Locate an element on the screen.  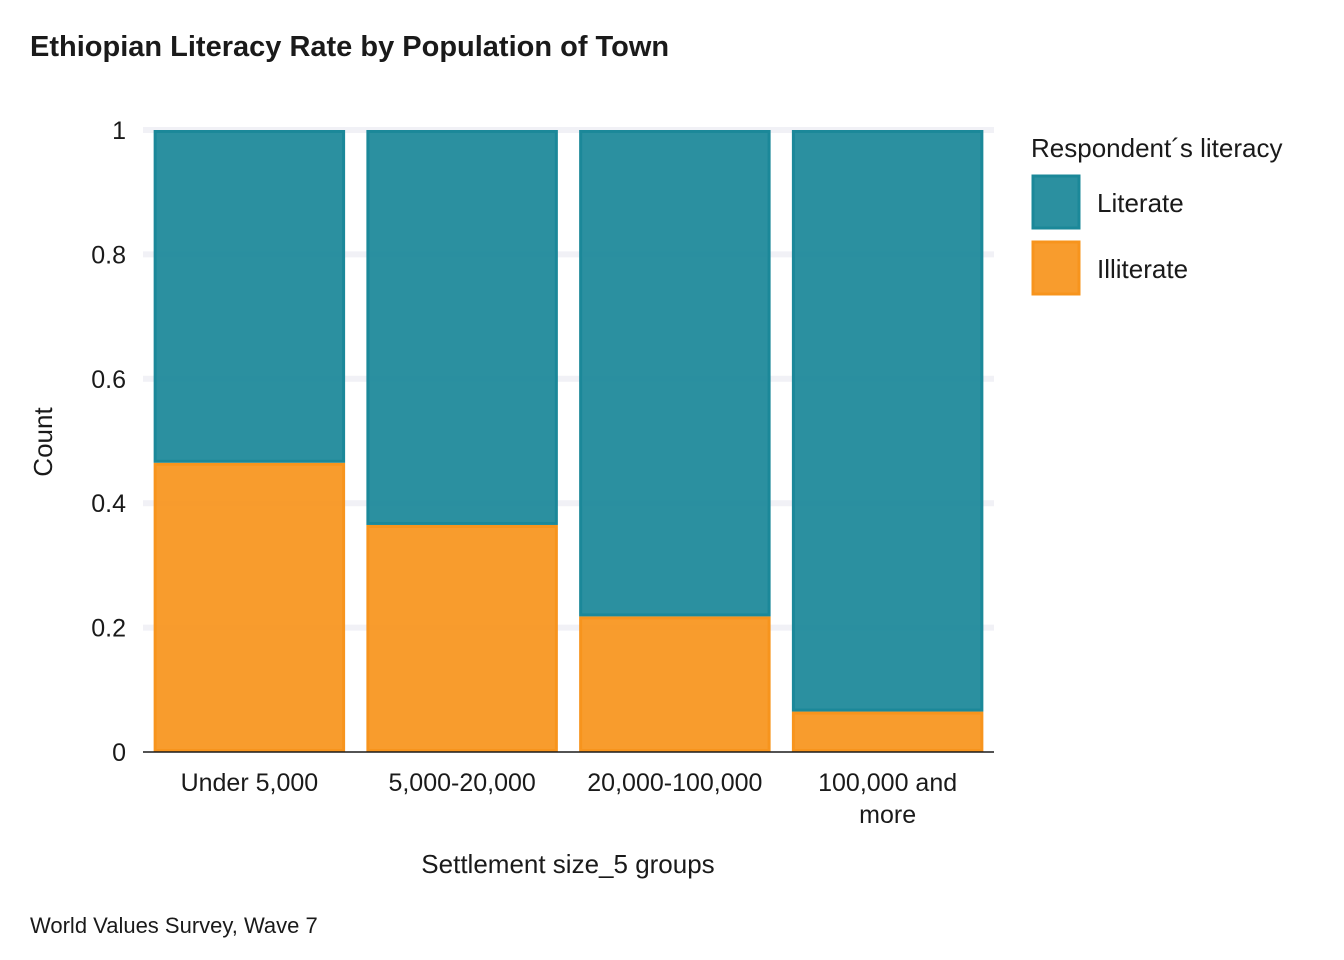
x-tick-label: 20,000-100,000 is located at coordinates (674, 783).